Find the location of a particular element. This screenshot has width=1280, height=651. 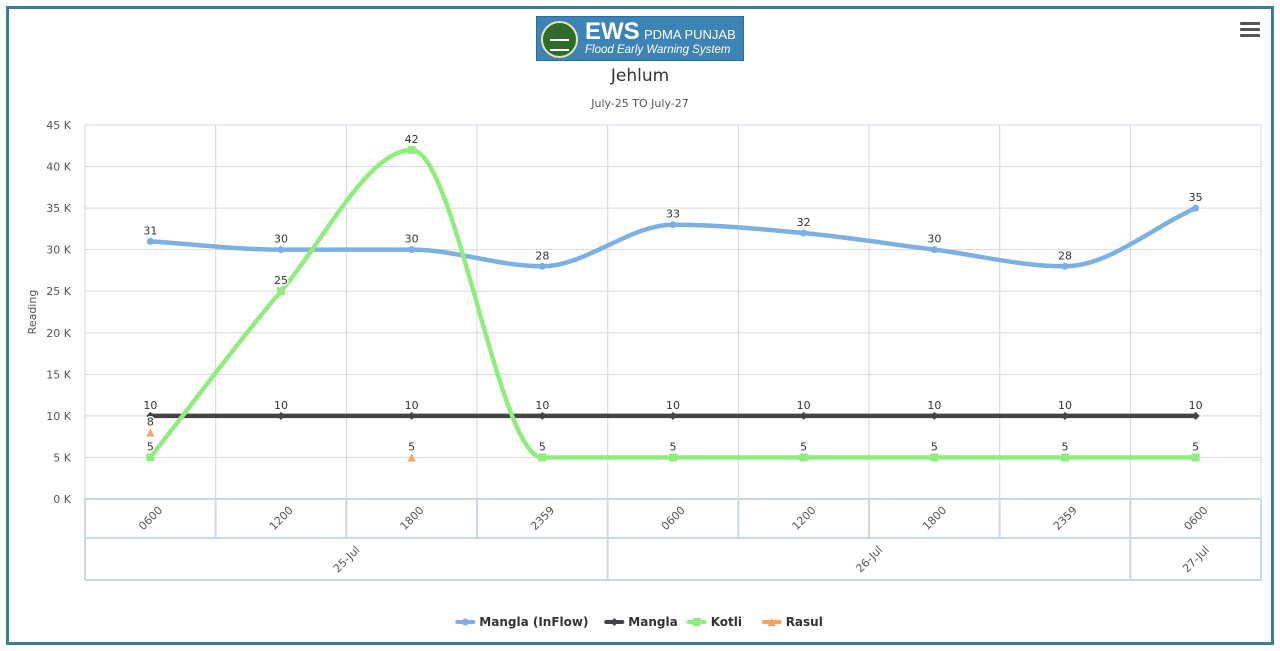

data-label-mangla-inflow: 31 is located at coordinates (150, 230).